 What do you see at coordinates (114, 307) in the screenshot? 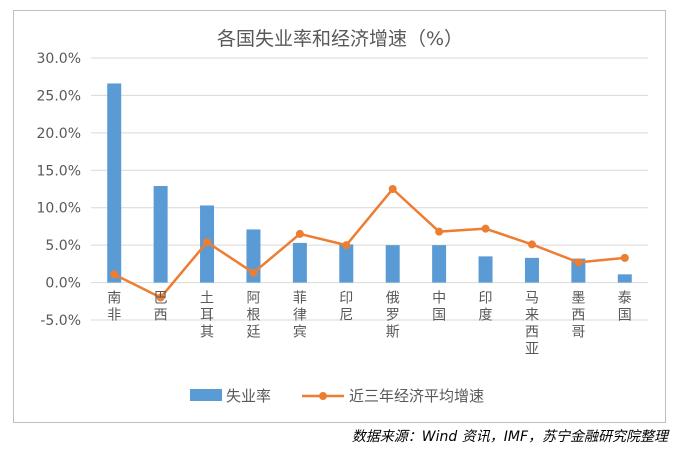
I see `x-category-label: 南非` at bounding box center [114, 307].